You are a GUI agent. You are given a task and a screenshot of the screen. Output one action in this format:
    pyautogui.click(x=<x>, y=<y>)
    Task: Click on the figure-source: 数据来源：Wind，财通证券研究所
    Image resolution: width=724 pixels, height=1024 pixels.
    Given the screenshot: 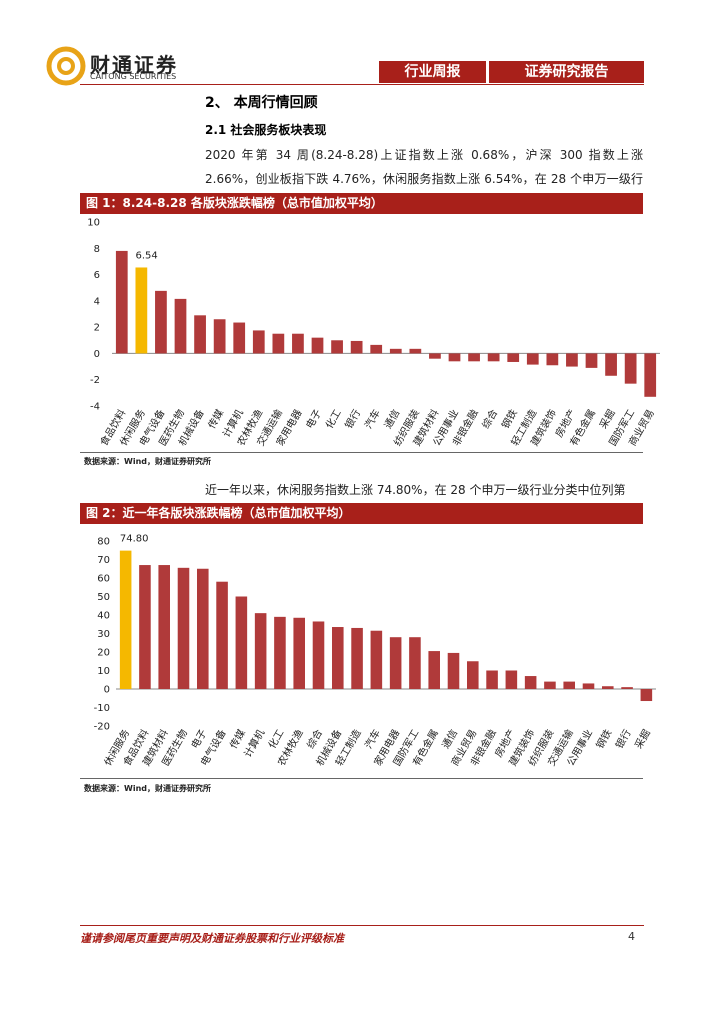 What is the action you would take?
    pyautogui.click(x=147, y=788)
    